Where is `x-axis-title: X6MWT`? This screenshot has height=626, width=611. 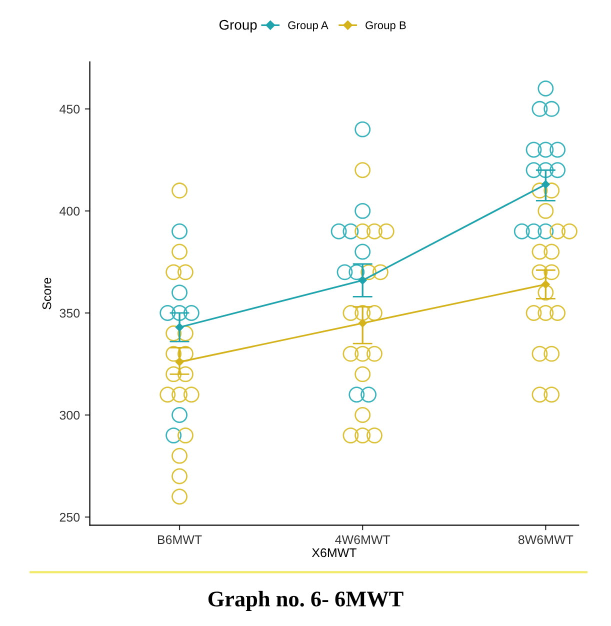 x-axis-title: X6MWT is located at coordinates (334, 553).